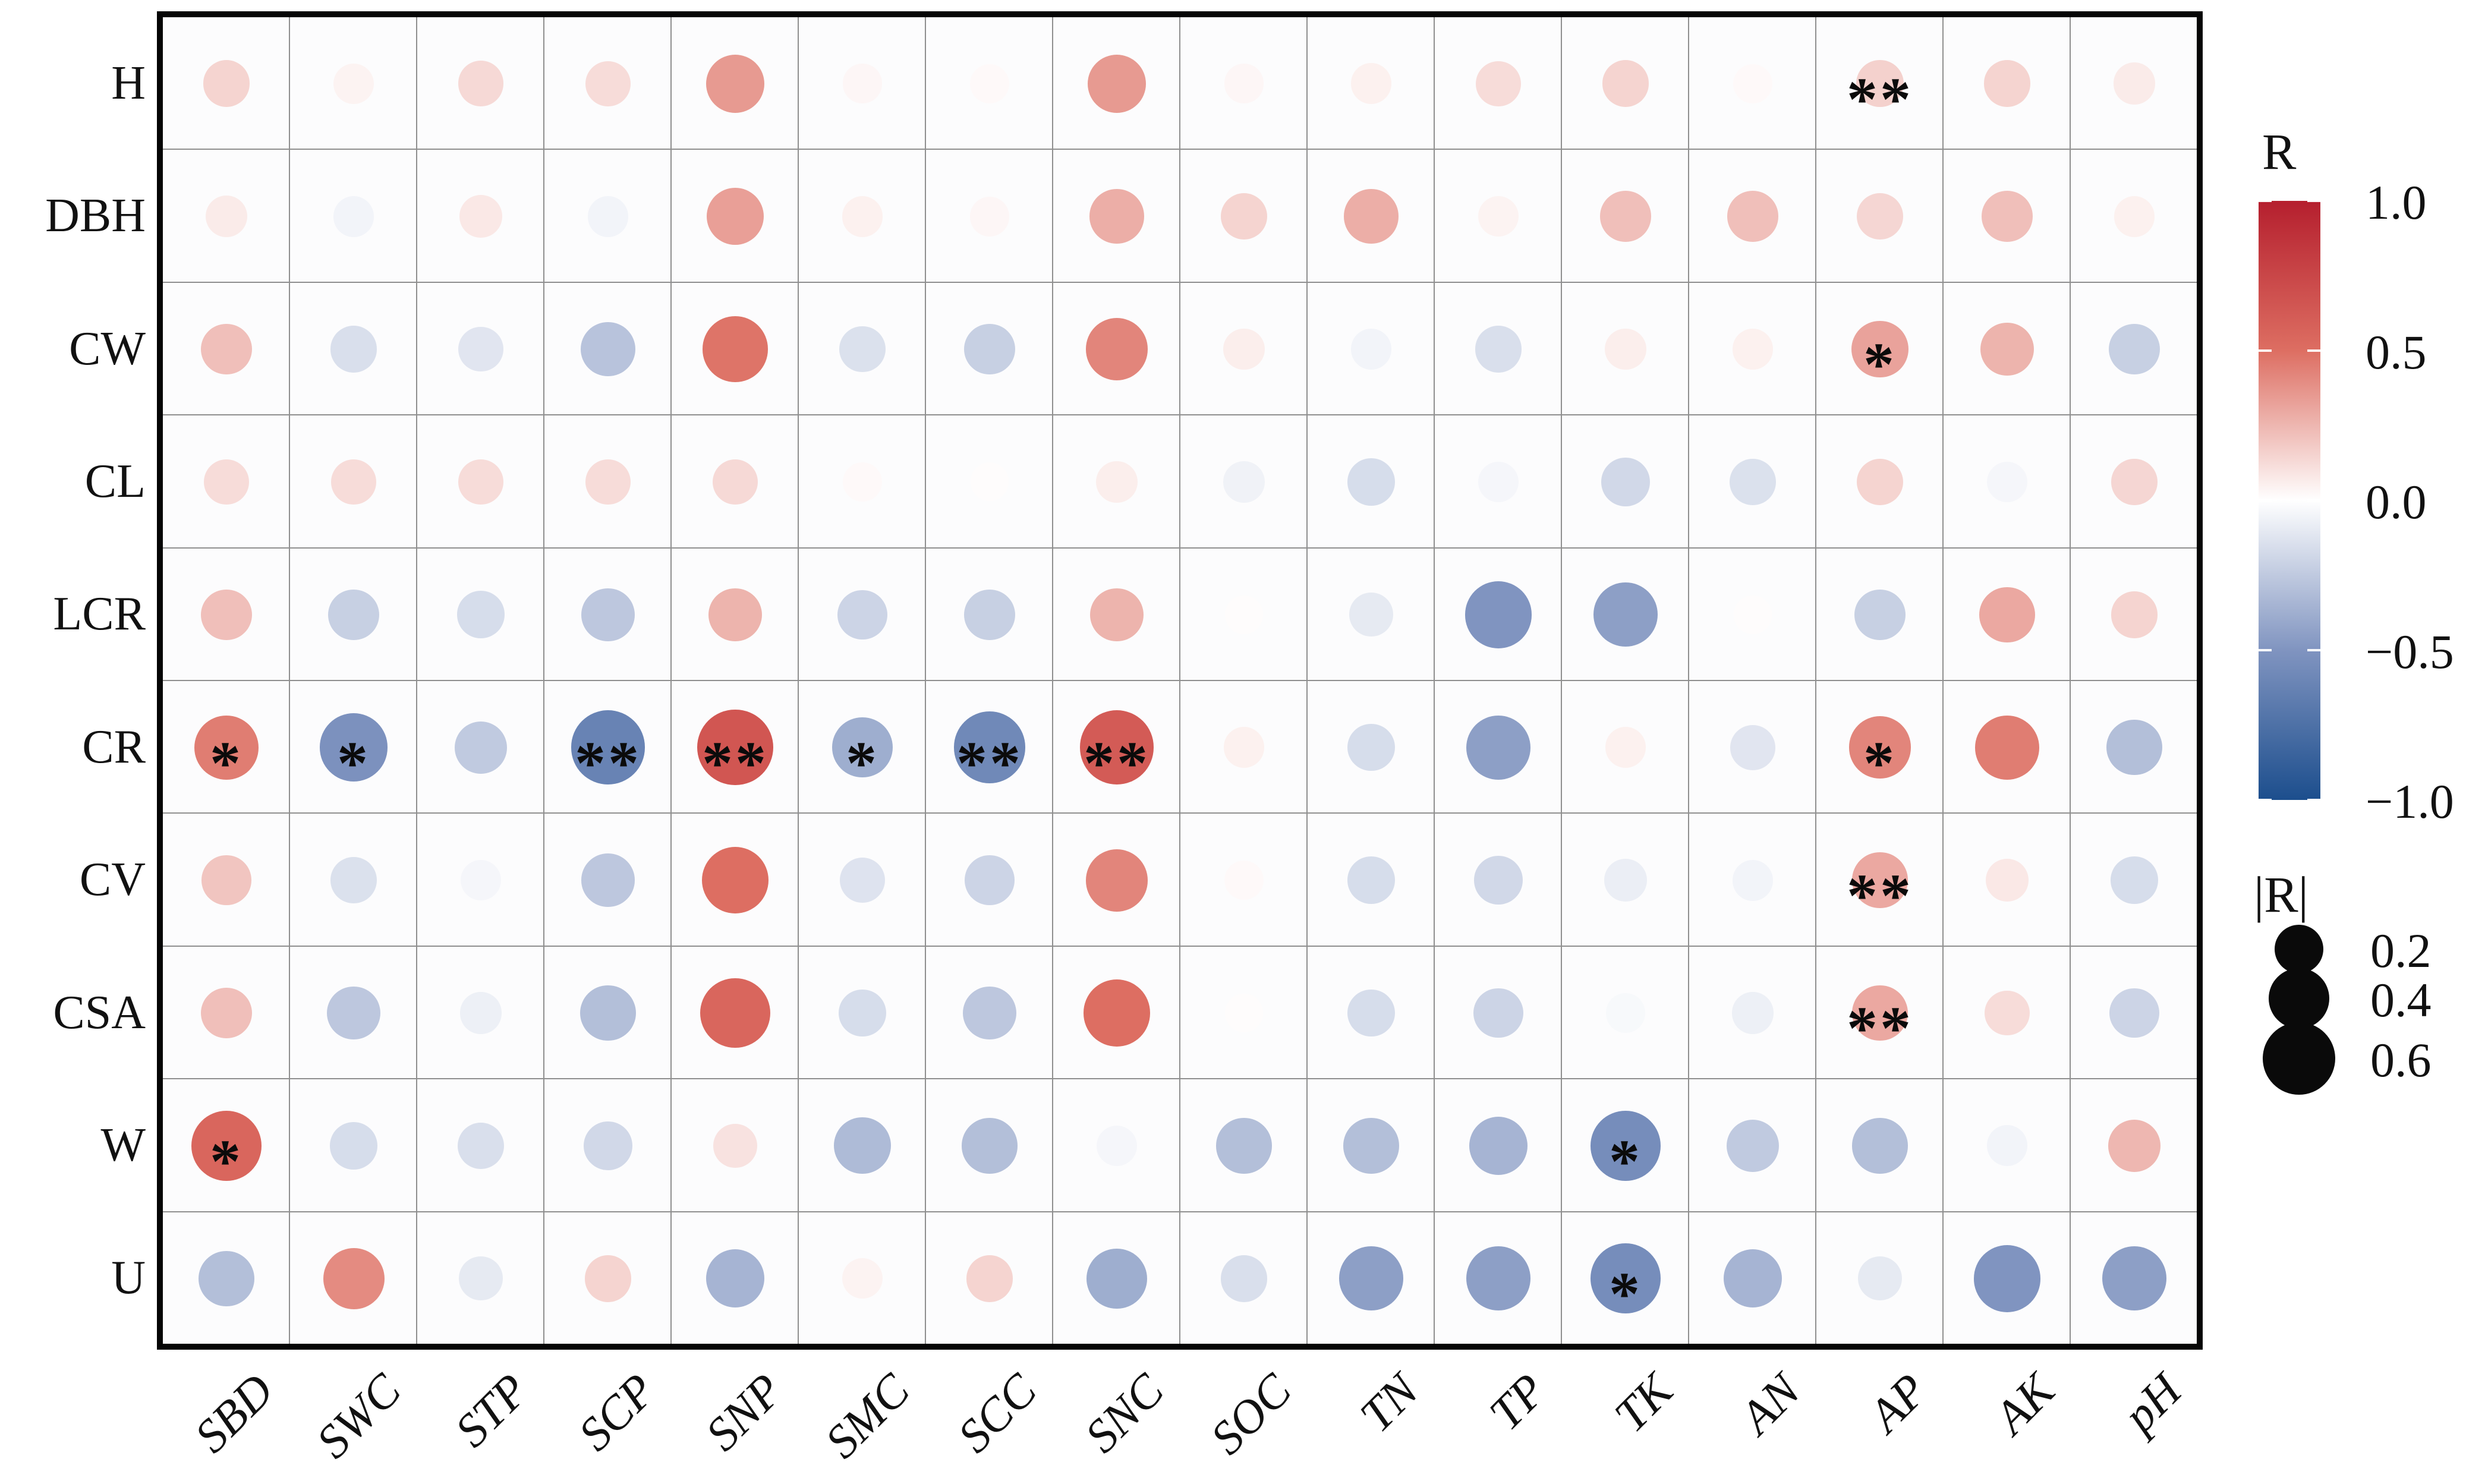 This screenshot has width=2466, height=1484. Describe the element at coordinates (2401, 1060) in the screenshot. I see `size-legend-label: 0.6` at that location.